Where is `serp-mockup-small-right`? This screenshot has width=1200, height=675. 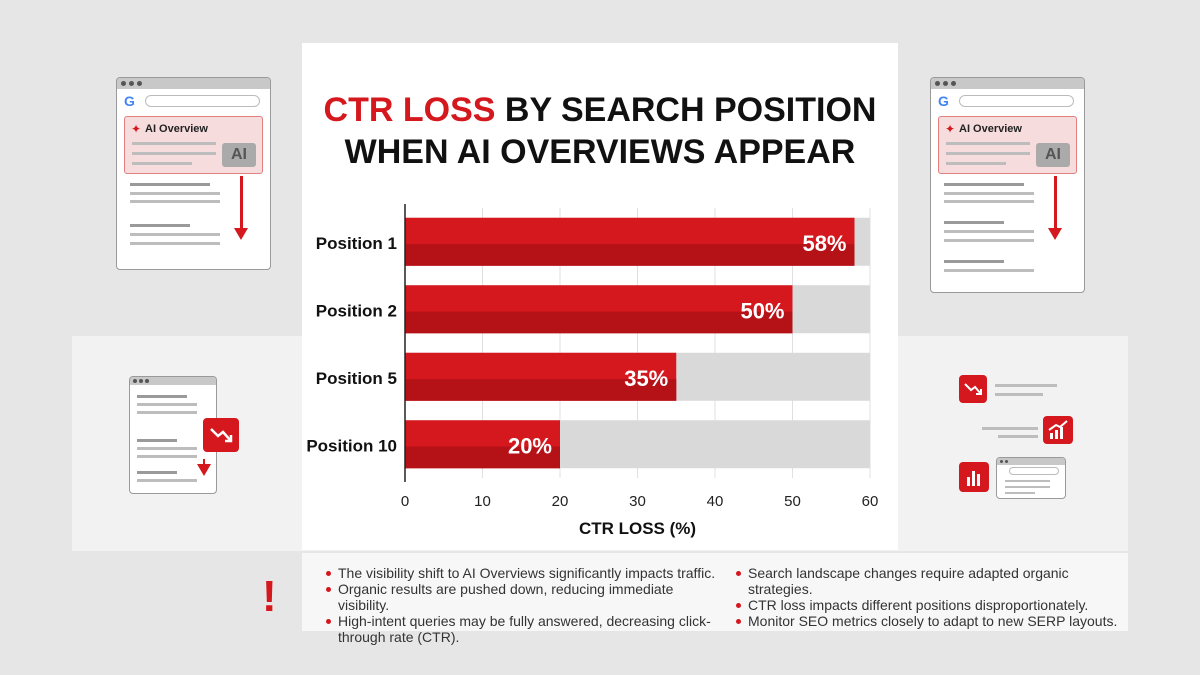
serp-mockup-small-right is located at coordinates (1031, 478).